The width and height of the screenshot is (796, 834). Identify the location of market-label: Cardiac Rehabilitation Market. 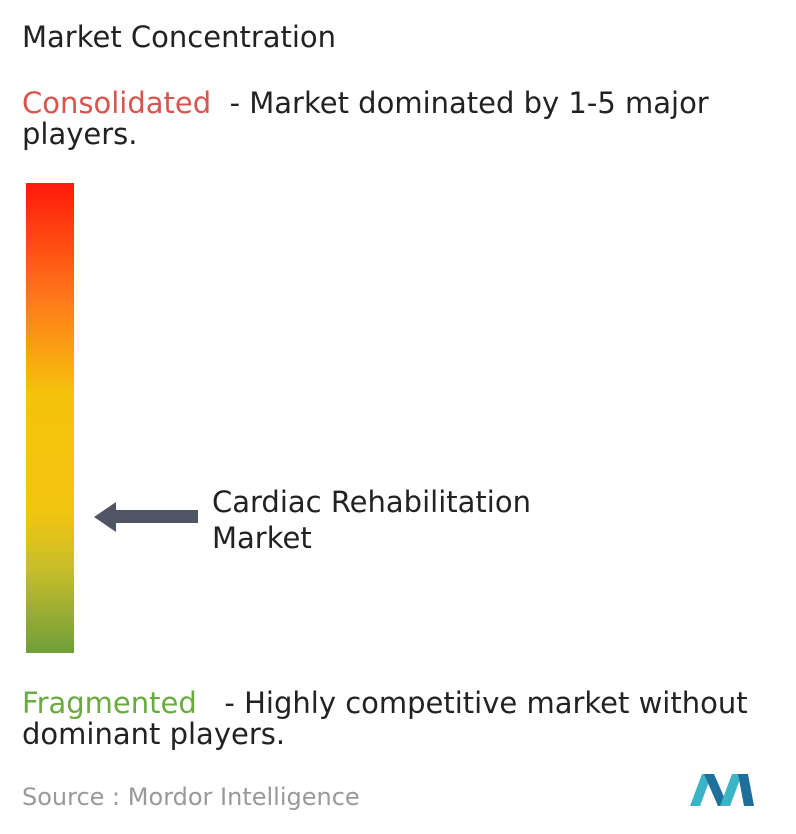
(371, 520).